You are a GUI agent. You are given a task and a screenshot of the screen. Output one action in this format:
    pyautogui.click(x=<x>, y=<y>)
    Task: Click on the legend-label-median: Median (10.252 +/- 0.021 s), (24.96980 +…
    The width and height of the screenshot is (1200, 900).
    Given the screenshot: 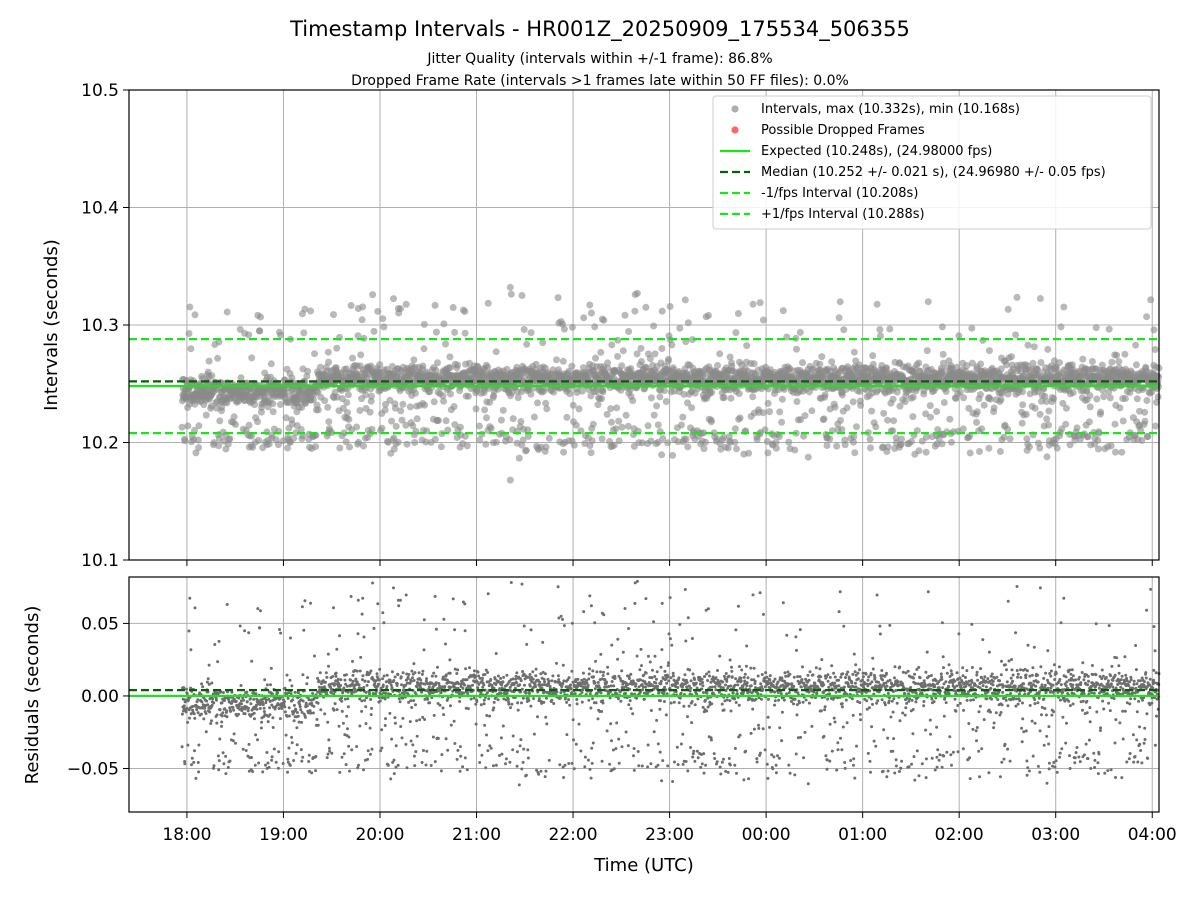 What is the action you would take?
    pyautogui.click(x=933, y=172)
    